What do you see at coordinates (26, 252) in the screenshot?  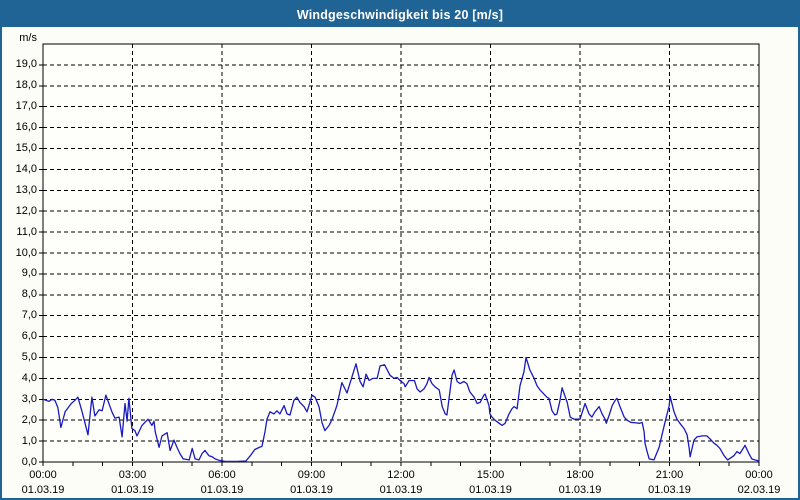 I see `y-tick-label: 10,0` at bounding box center [26, 252].